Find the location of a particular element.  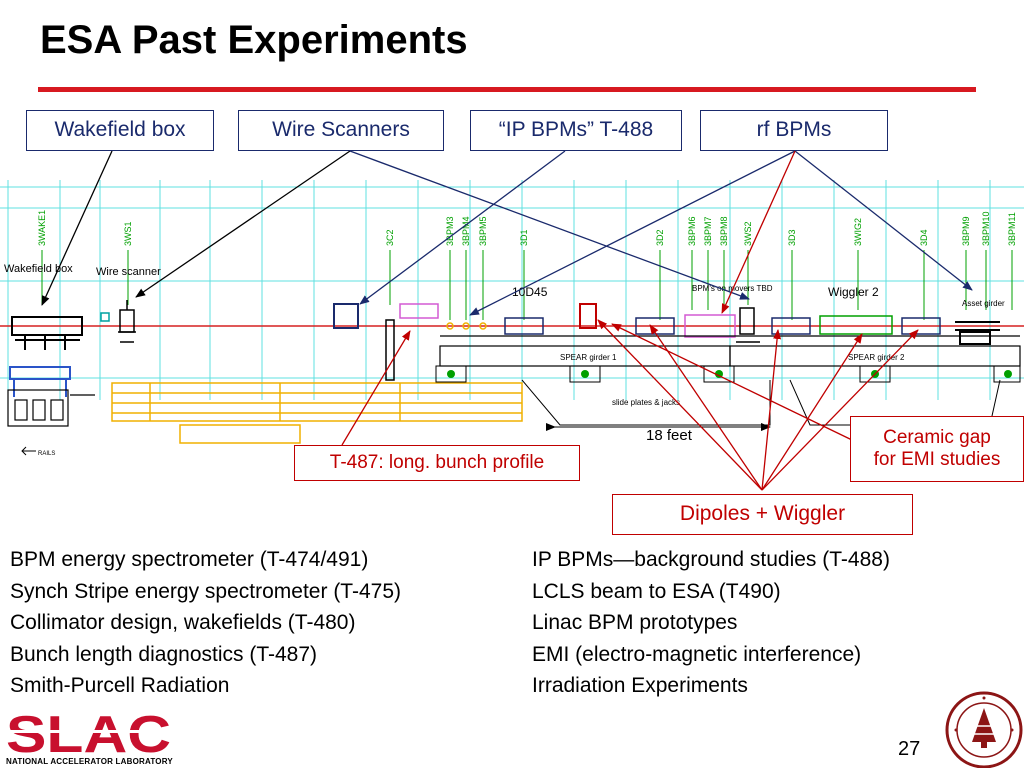

station-label: 3BPM4 is located at coordinates (466, 231).